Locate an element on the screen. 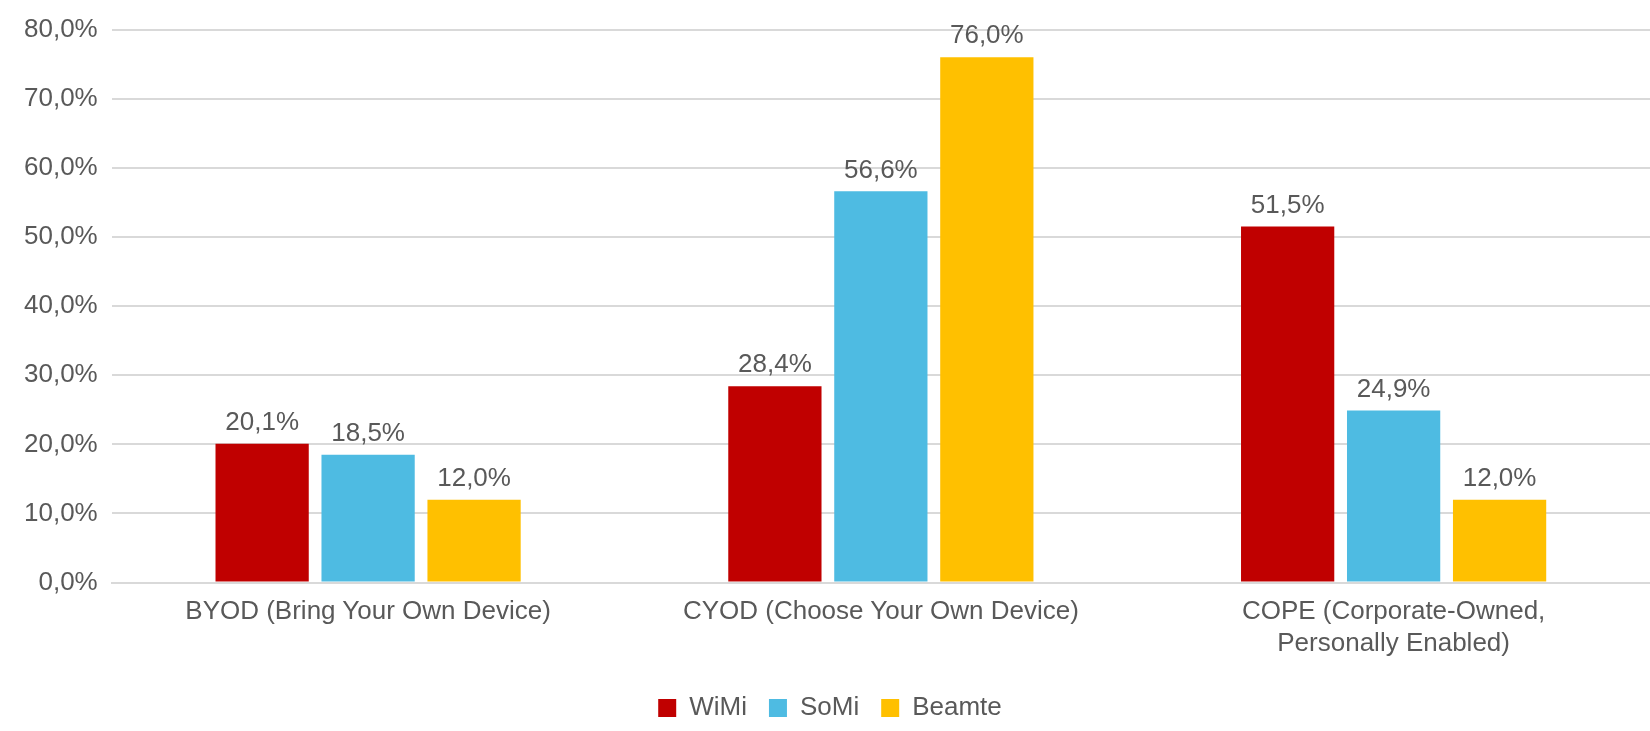 The height and width of the screenshot is (731, 1650). data-label: 20,1% is located at coordinates (262, 420).